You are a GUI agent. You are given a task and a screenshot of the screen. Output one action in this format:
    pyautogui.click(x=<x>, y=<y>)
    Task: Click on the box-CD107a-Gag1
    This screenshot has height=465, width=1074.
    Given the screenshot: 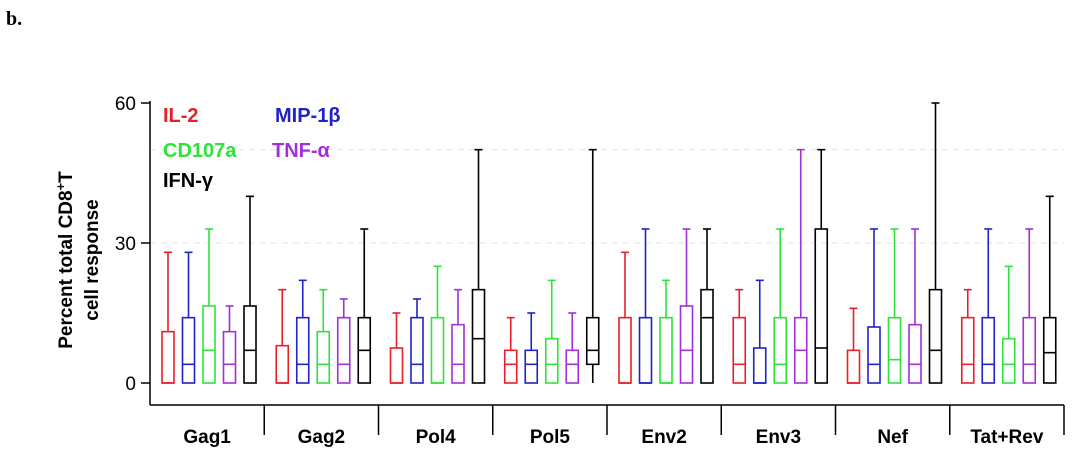 What is the action you would take?
    pyautogui.click(x=209, y=306)
    